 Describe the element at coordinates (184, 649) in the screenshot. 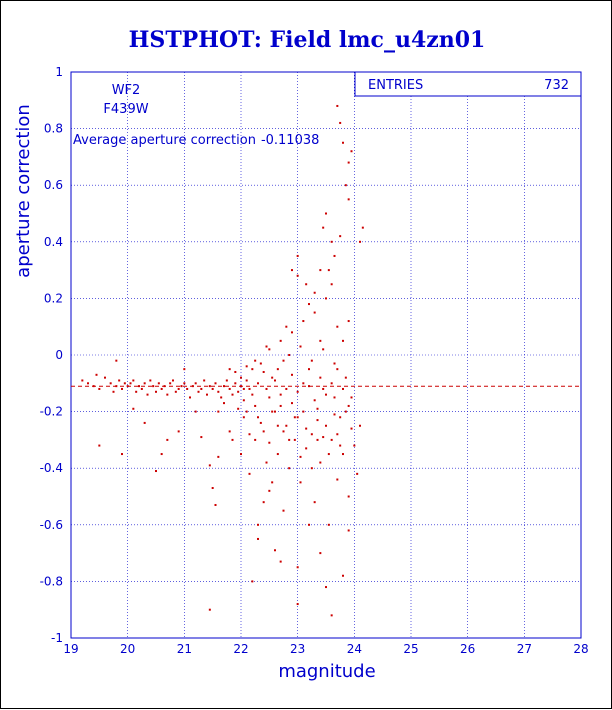

I see `x-tick-label: 21` at that location.